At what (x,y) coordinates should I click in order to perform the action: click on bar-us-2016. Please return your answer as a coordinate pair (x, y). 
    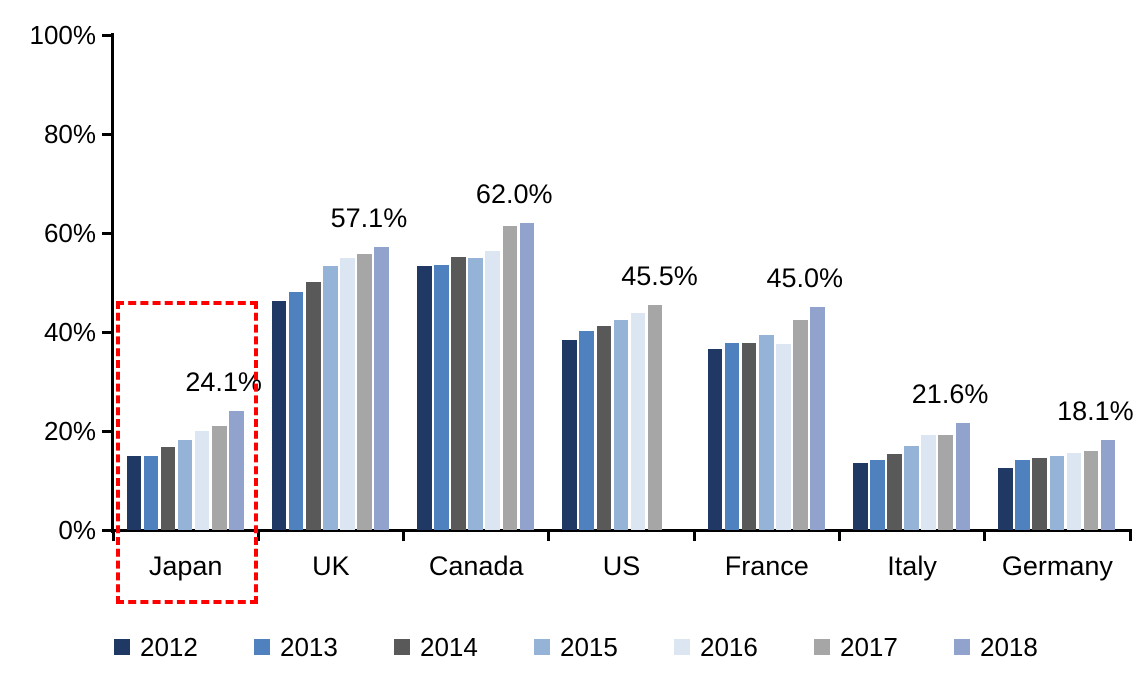
    Looking at the image, I should click on (638, 421).